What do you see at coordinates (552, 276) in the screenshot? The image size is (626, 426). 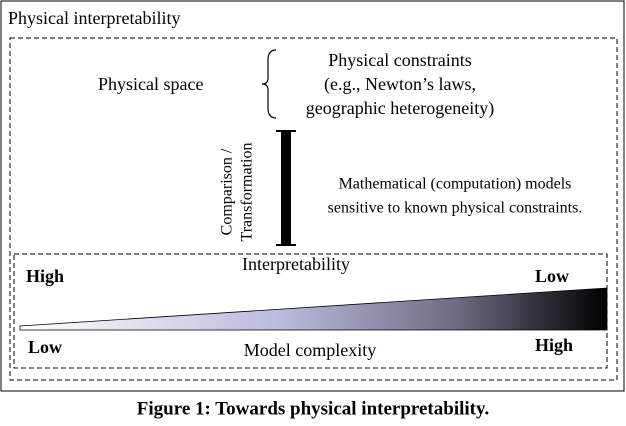 I see `interpretability-end: Low` at bounding box center [552, 276].